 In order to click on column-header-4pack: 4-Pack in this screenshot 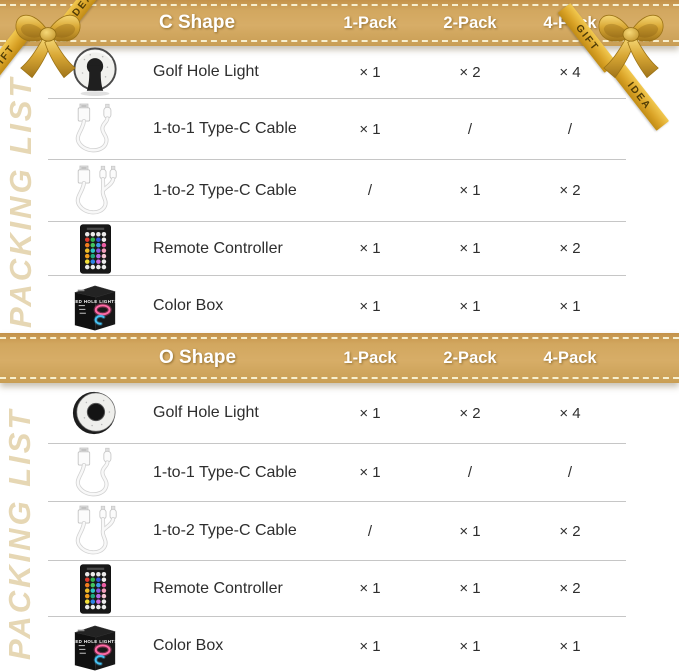, I will do `click(570, 357)`.